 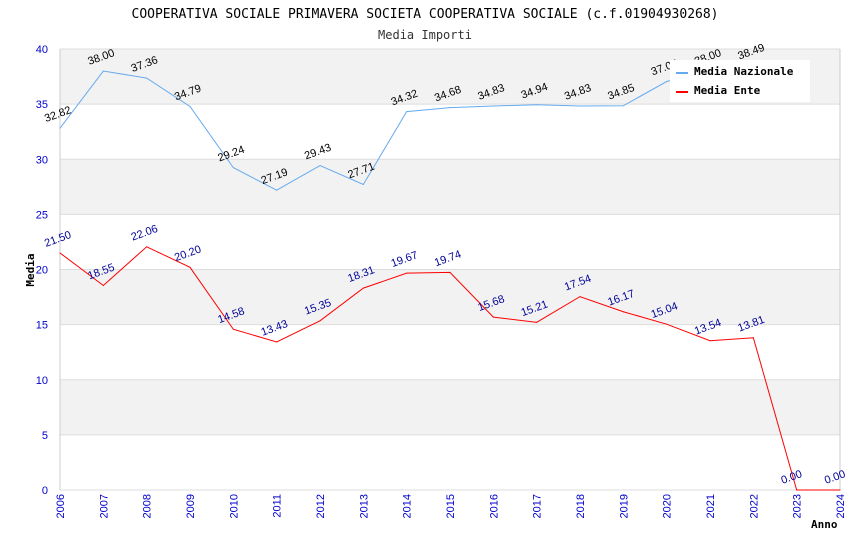 I want to click on x-tick-label: 2019, so click(x=624, y=506).